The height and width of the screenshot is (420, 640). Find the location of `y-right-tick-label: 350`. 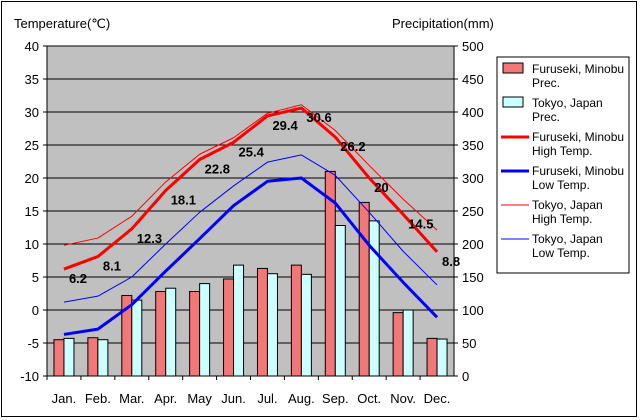

y-right-tick-label: 350 is located at coordinates (473, 145).